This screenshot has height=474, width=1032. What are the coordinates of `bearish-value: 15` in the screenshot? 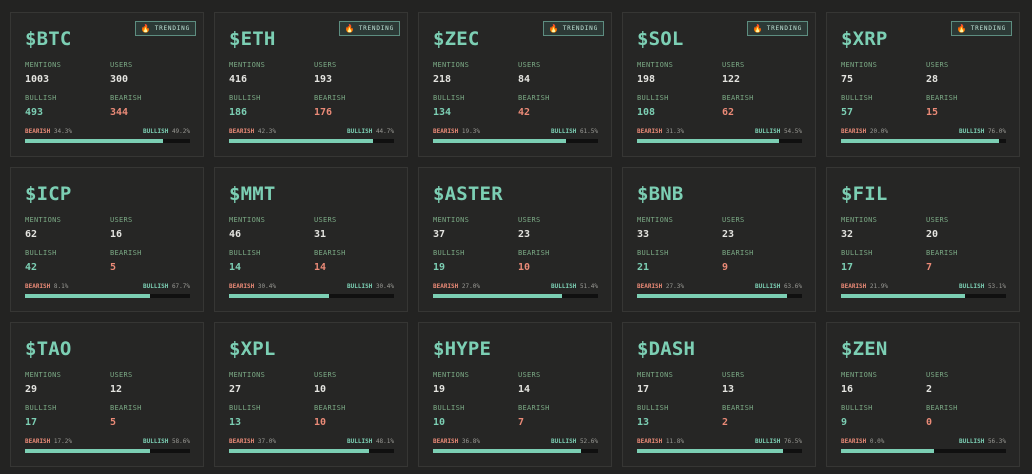 It's located at (932, 112).